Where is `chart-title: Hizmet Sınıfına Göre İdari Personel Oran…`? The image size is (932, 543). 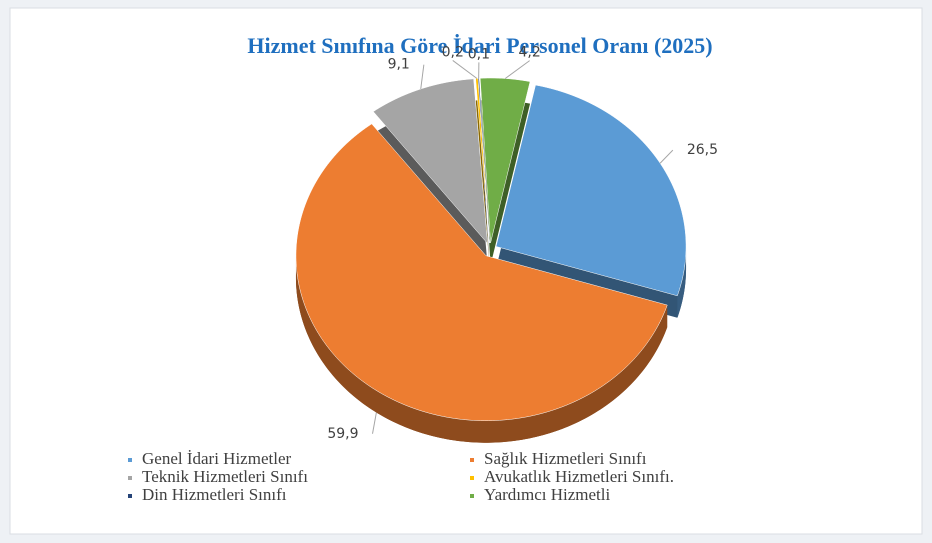 chart-title: Hizmet Sınıfına Göre İdari Personel Oran… is located at coordinates (479, 45).